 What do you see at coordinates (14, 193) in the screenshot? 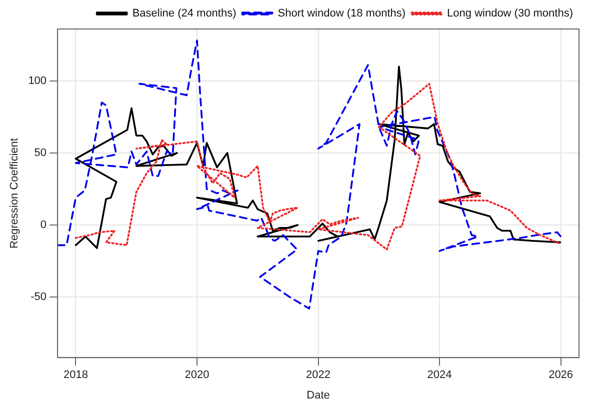
I see `y-axis-title: Regression Coefficient` at bounding box center [14, 193].